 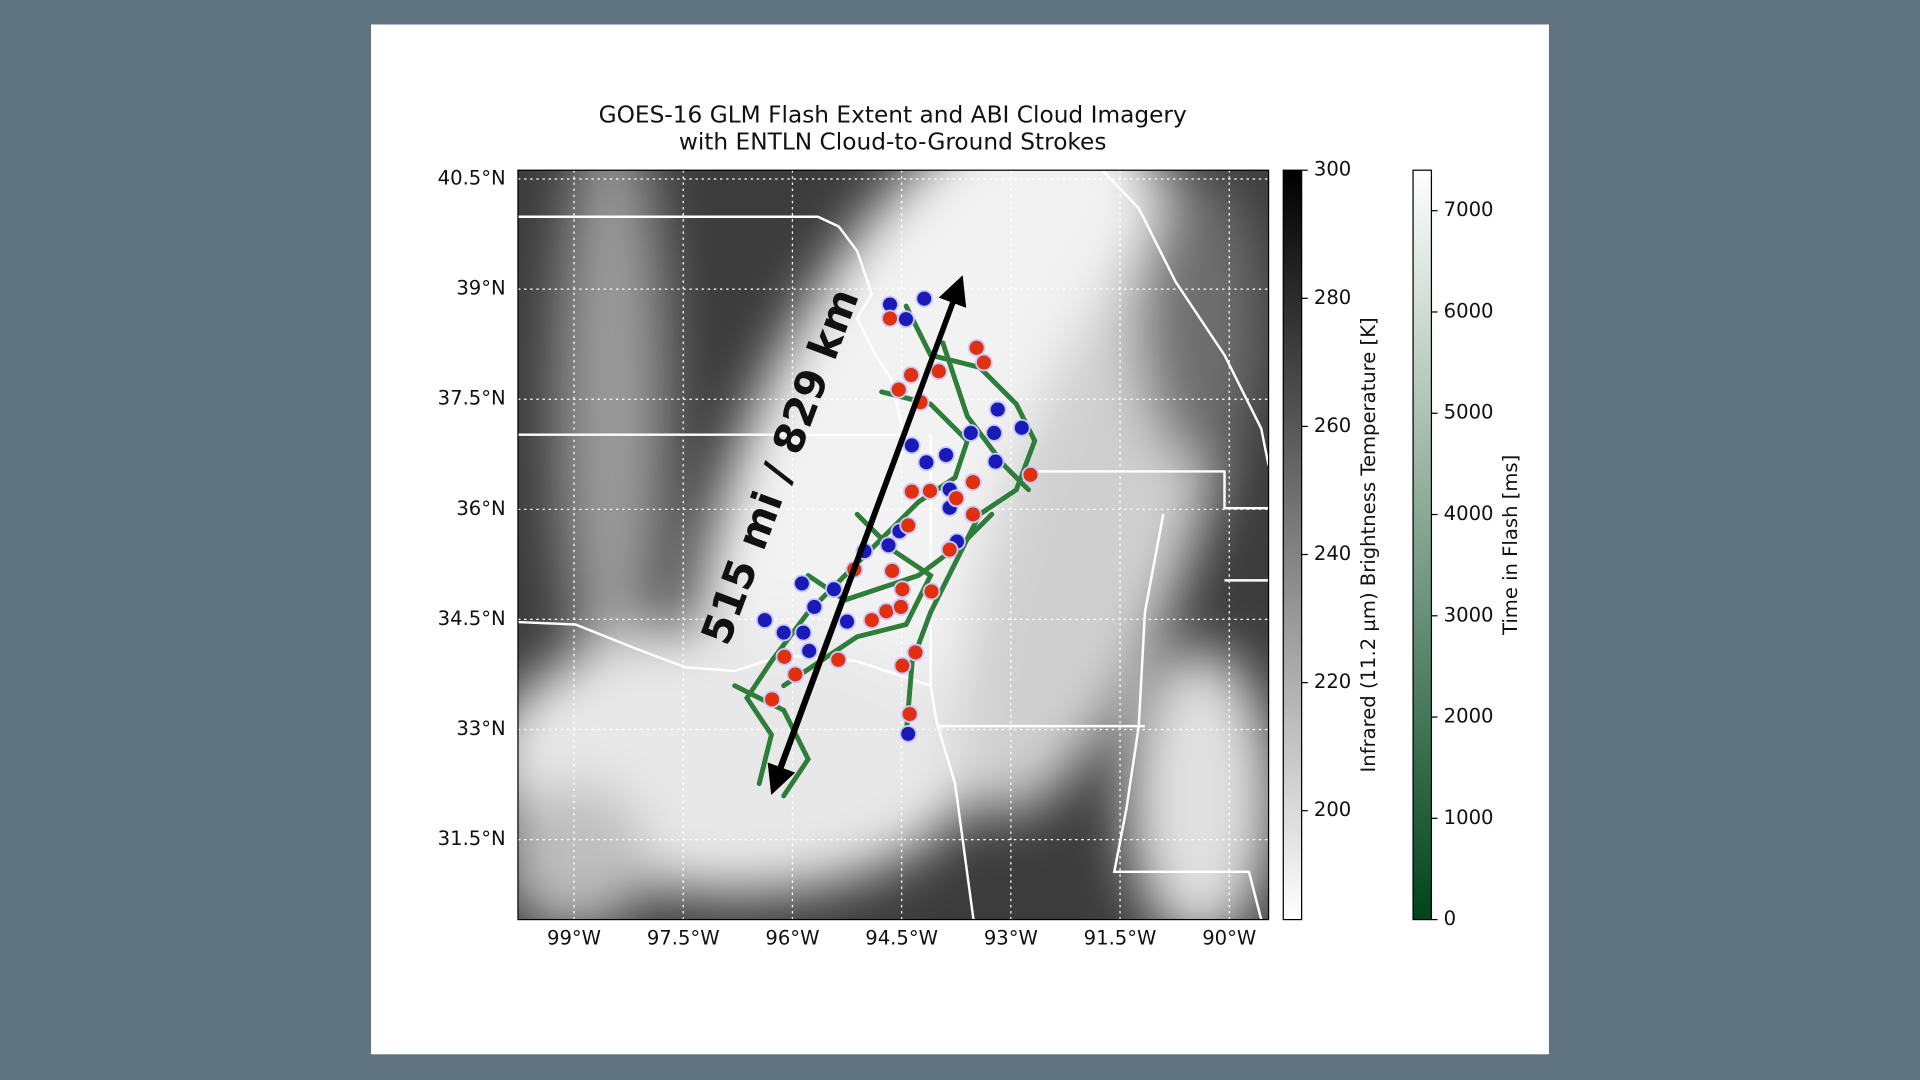 What do you see at coordinates (1469, 412) in the screenshot?
I see `colorbar-tick-label: 5000` at bounding box center [1469, 412].